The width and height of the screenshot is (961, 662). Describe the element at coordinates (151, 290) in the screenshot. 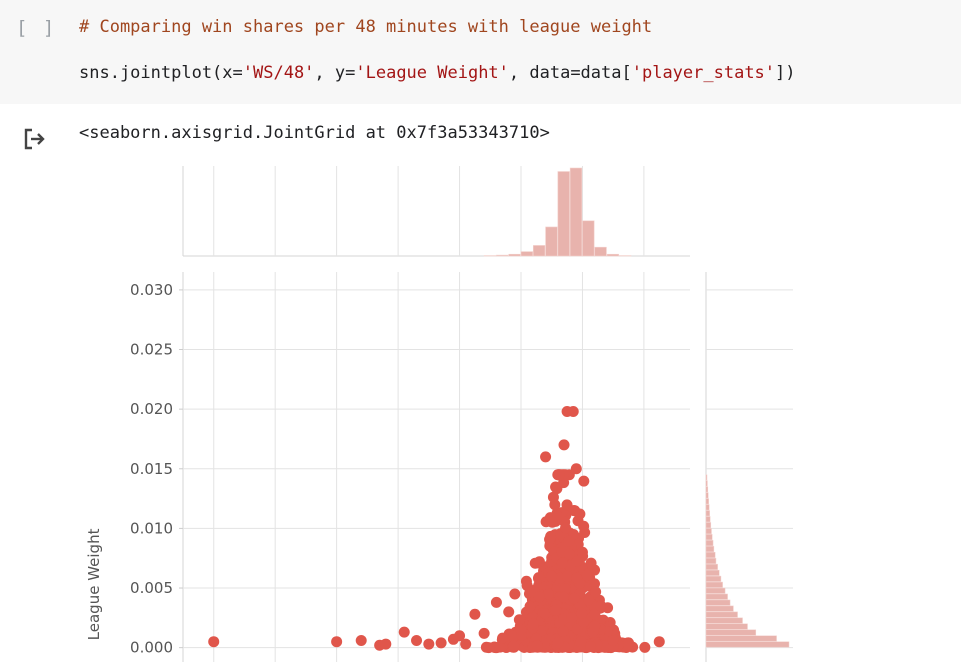

I see `y-tick-label: 0.030` at that location.